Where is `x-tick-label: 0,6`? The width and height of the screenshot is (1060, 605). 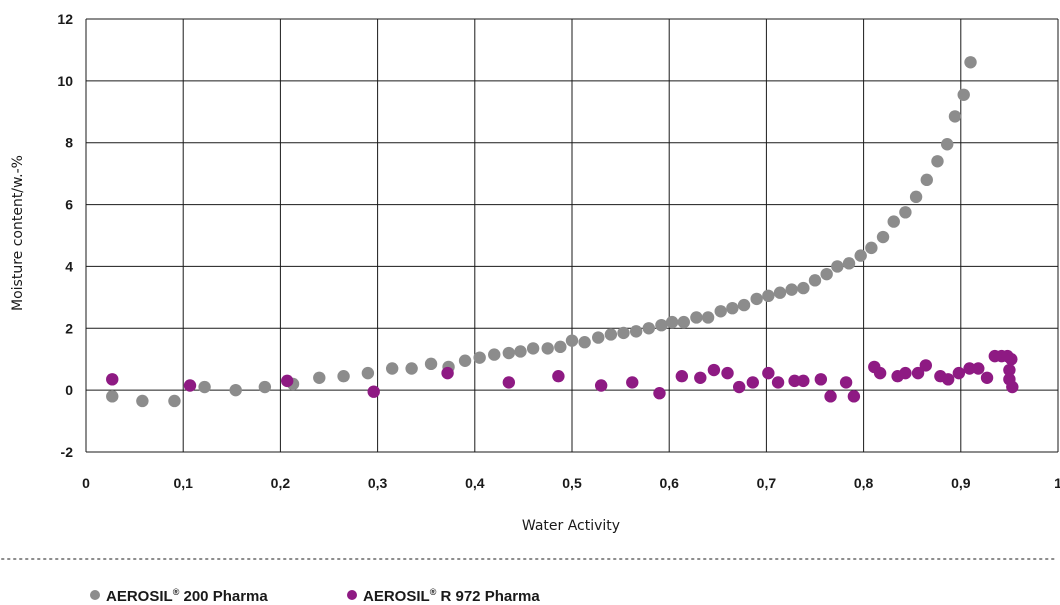 x-tick-label: 0,6 is located at coordinates (669, 483).